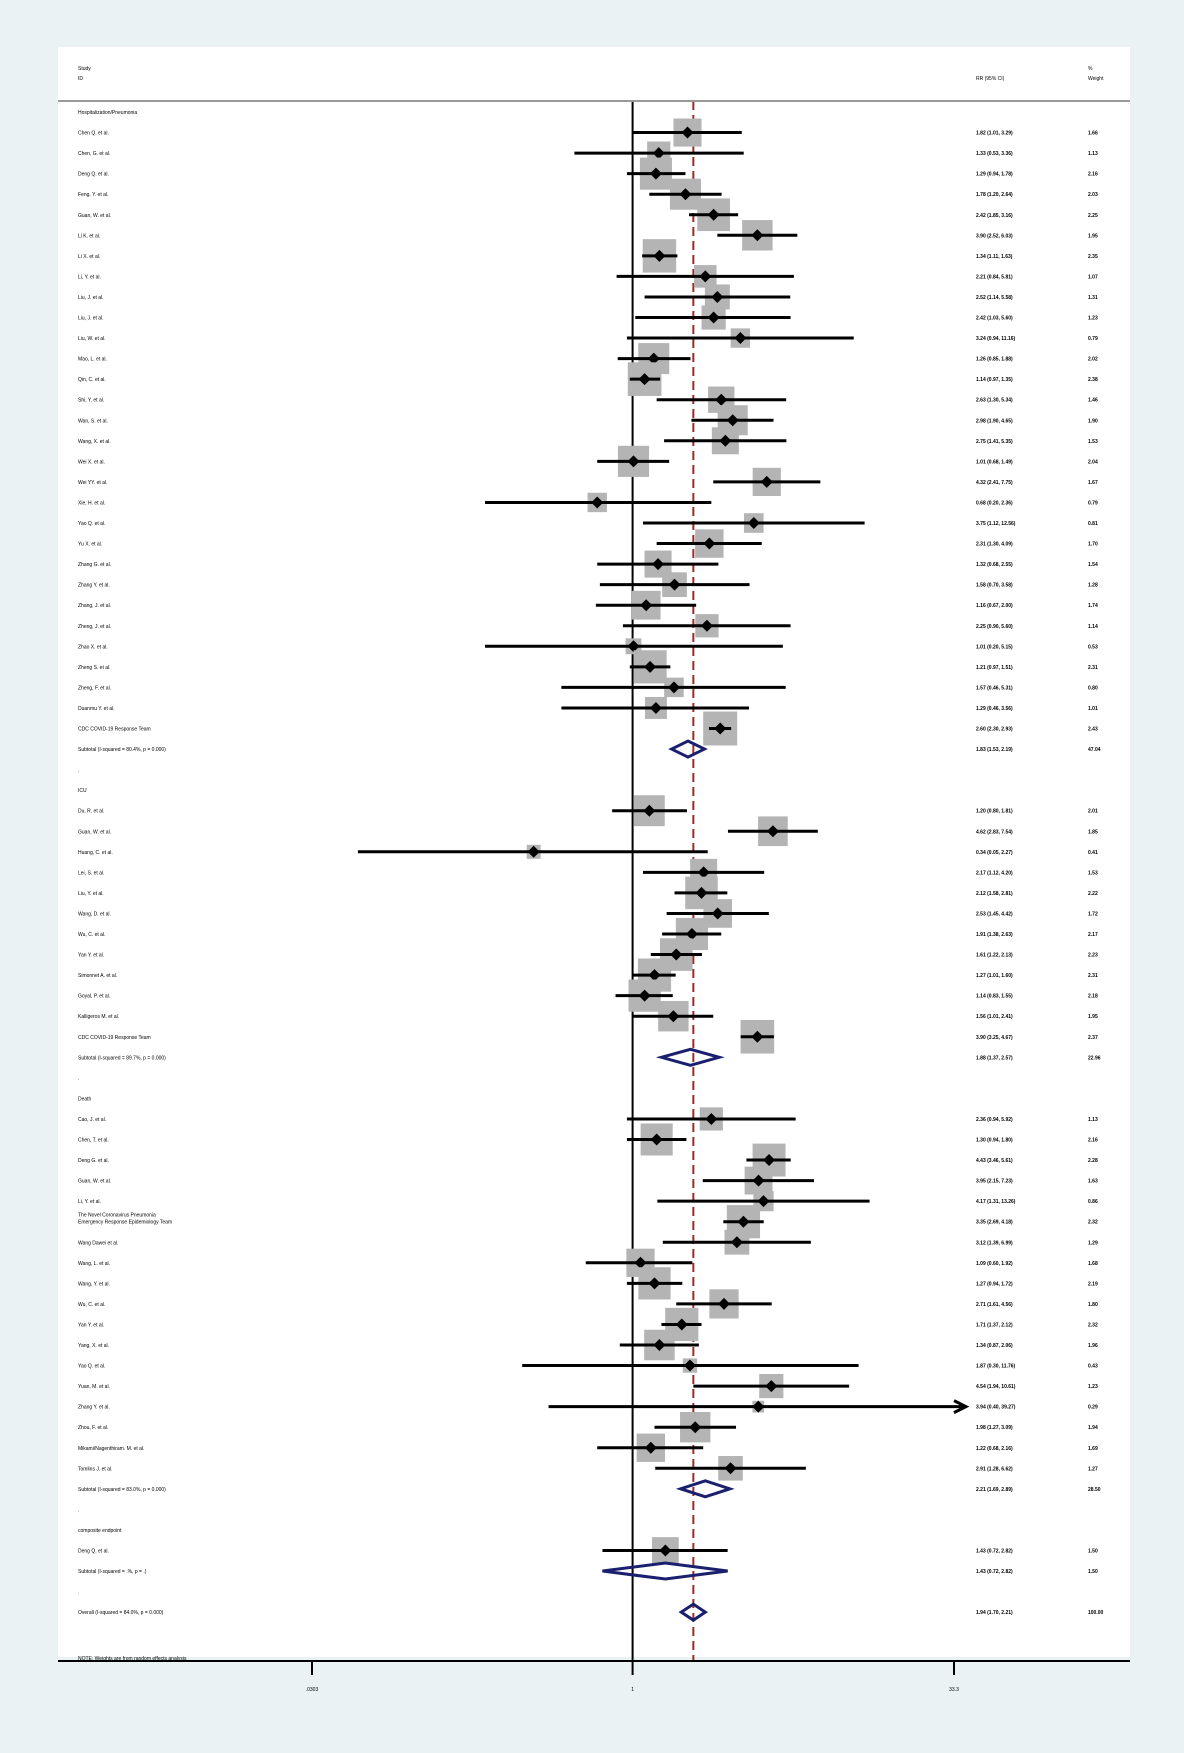 The width and height of the screenshot is (1184, 1753). What do you see at coordinates (994, 606) in the screenshot?
I see `rr-ci-text: 1.16 (0.67, 2.00)` at bounding box center [994, 606].